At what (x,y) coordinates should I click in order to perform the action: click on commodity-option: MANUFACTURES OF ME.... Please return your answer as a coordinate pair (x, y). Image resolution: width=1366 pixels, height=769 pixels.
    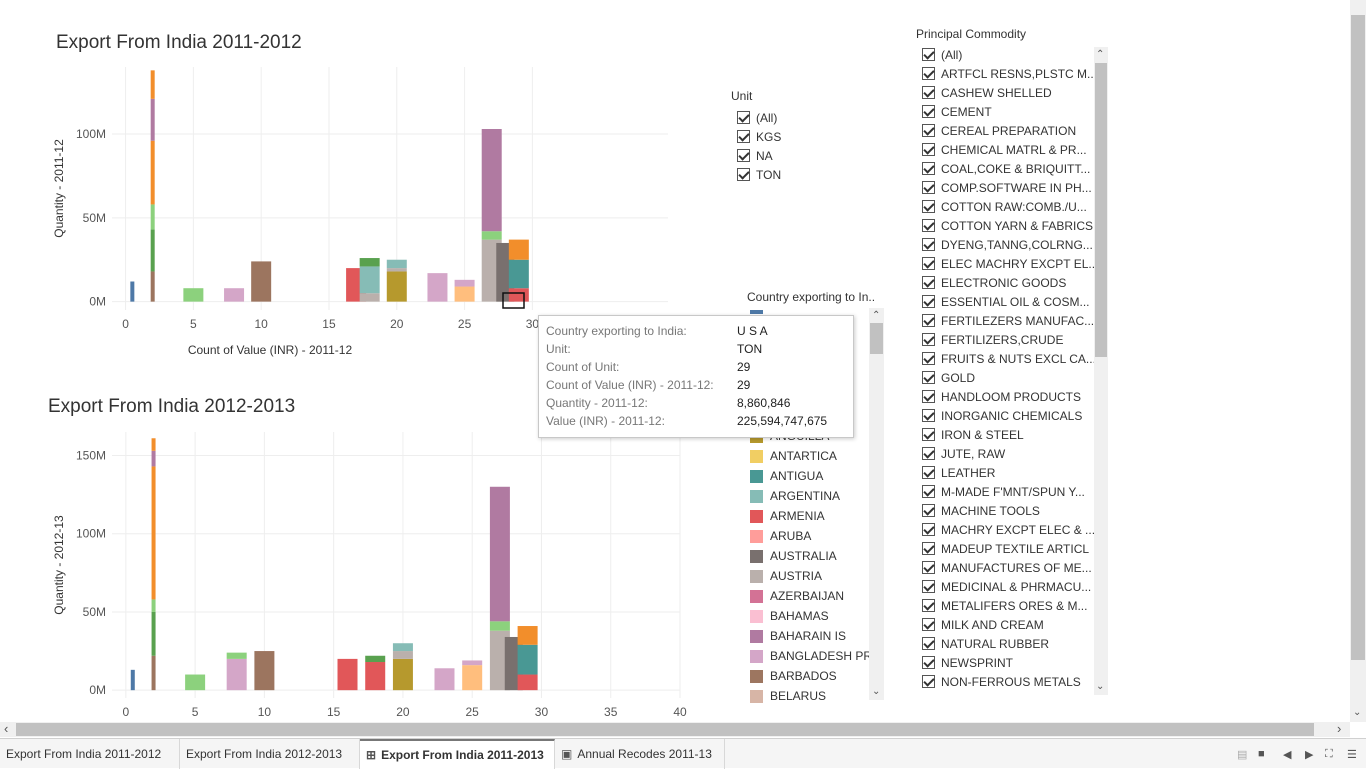
    Looking at the image, I should click on (1007, 567).